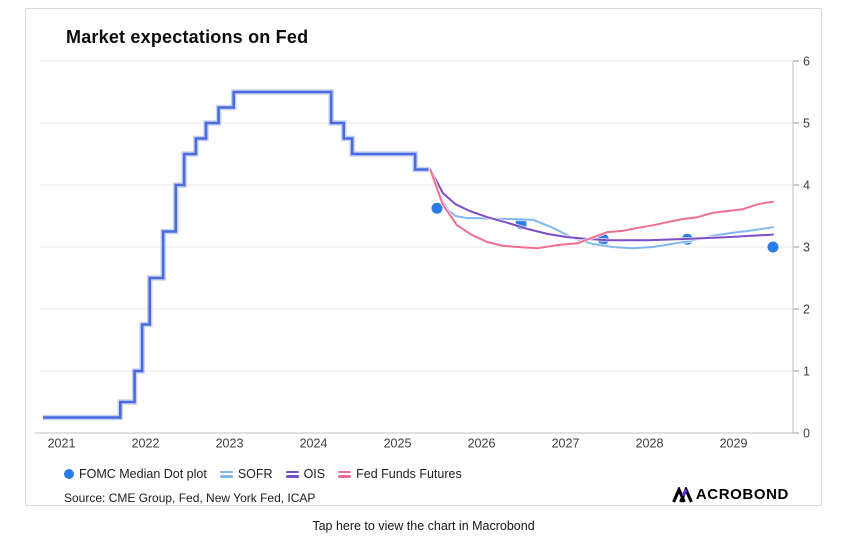 The height and width of the screenshot is (547, 847). I want to click on macrobond-m-icon, so click(682, 495).